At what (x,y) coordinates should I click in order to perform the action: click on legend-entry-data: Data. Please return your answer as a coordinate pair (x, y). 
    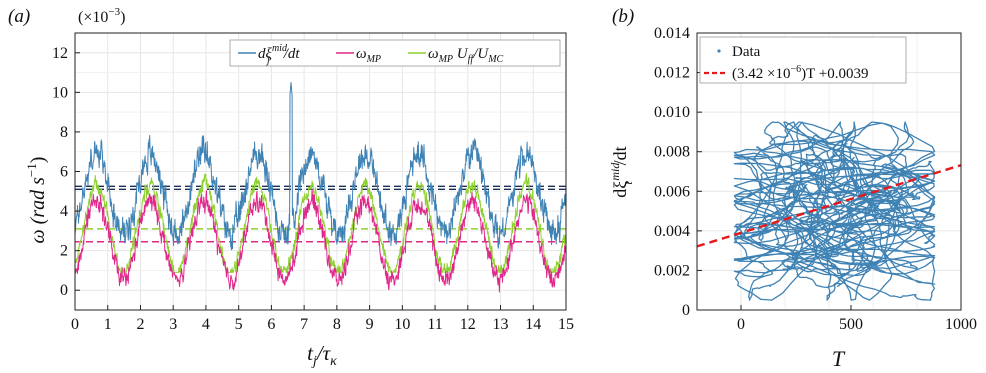
    Looking at the image, I should click on (746, 52).